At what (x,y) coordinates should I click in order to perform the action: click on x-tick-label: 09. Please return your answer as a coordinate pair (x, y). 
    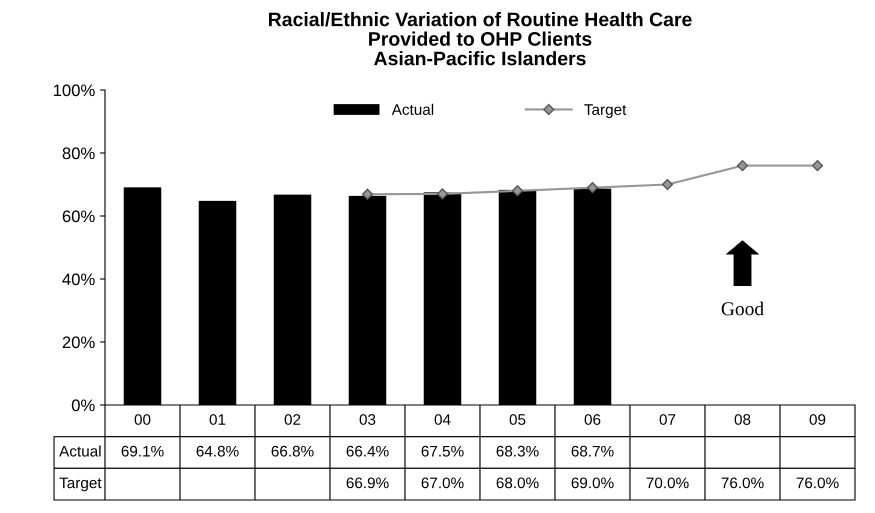
    Looking at the image, I should click on (818, 419).